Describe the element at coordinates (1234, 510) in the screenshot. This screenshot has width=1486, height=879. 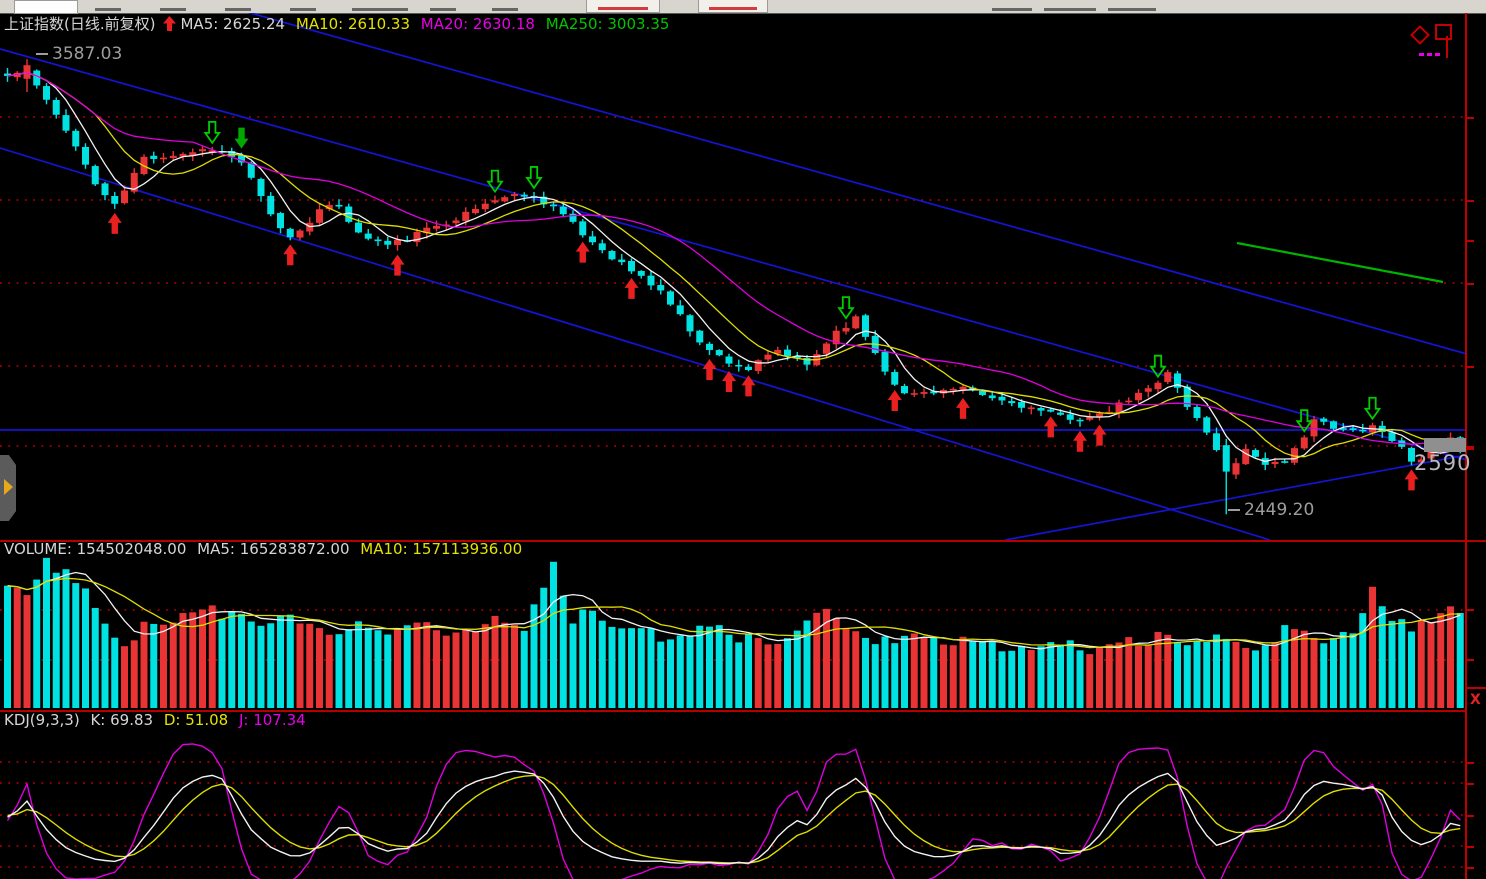
I see `low-marker-dash` at that location.